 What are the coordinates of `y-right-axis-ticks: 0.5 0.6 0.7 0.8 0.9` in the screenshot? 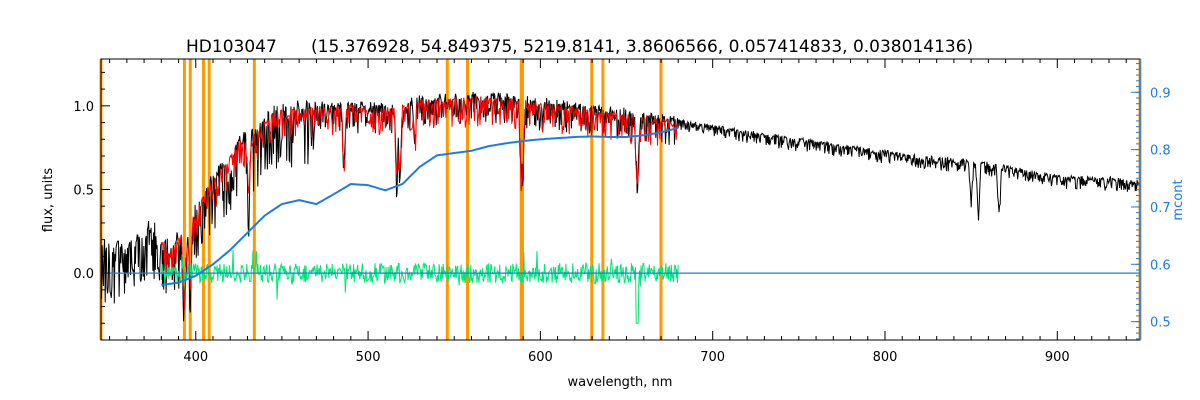 It's located at (1151, 201).